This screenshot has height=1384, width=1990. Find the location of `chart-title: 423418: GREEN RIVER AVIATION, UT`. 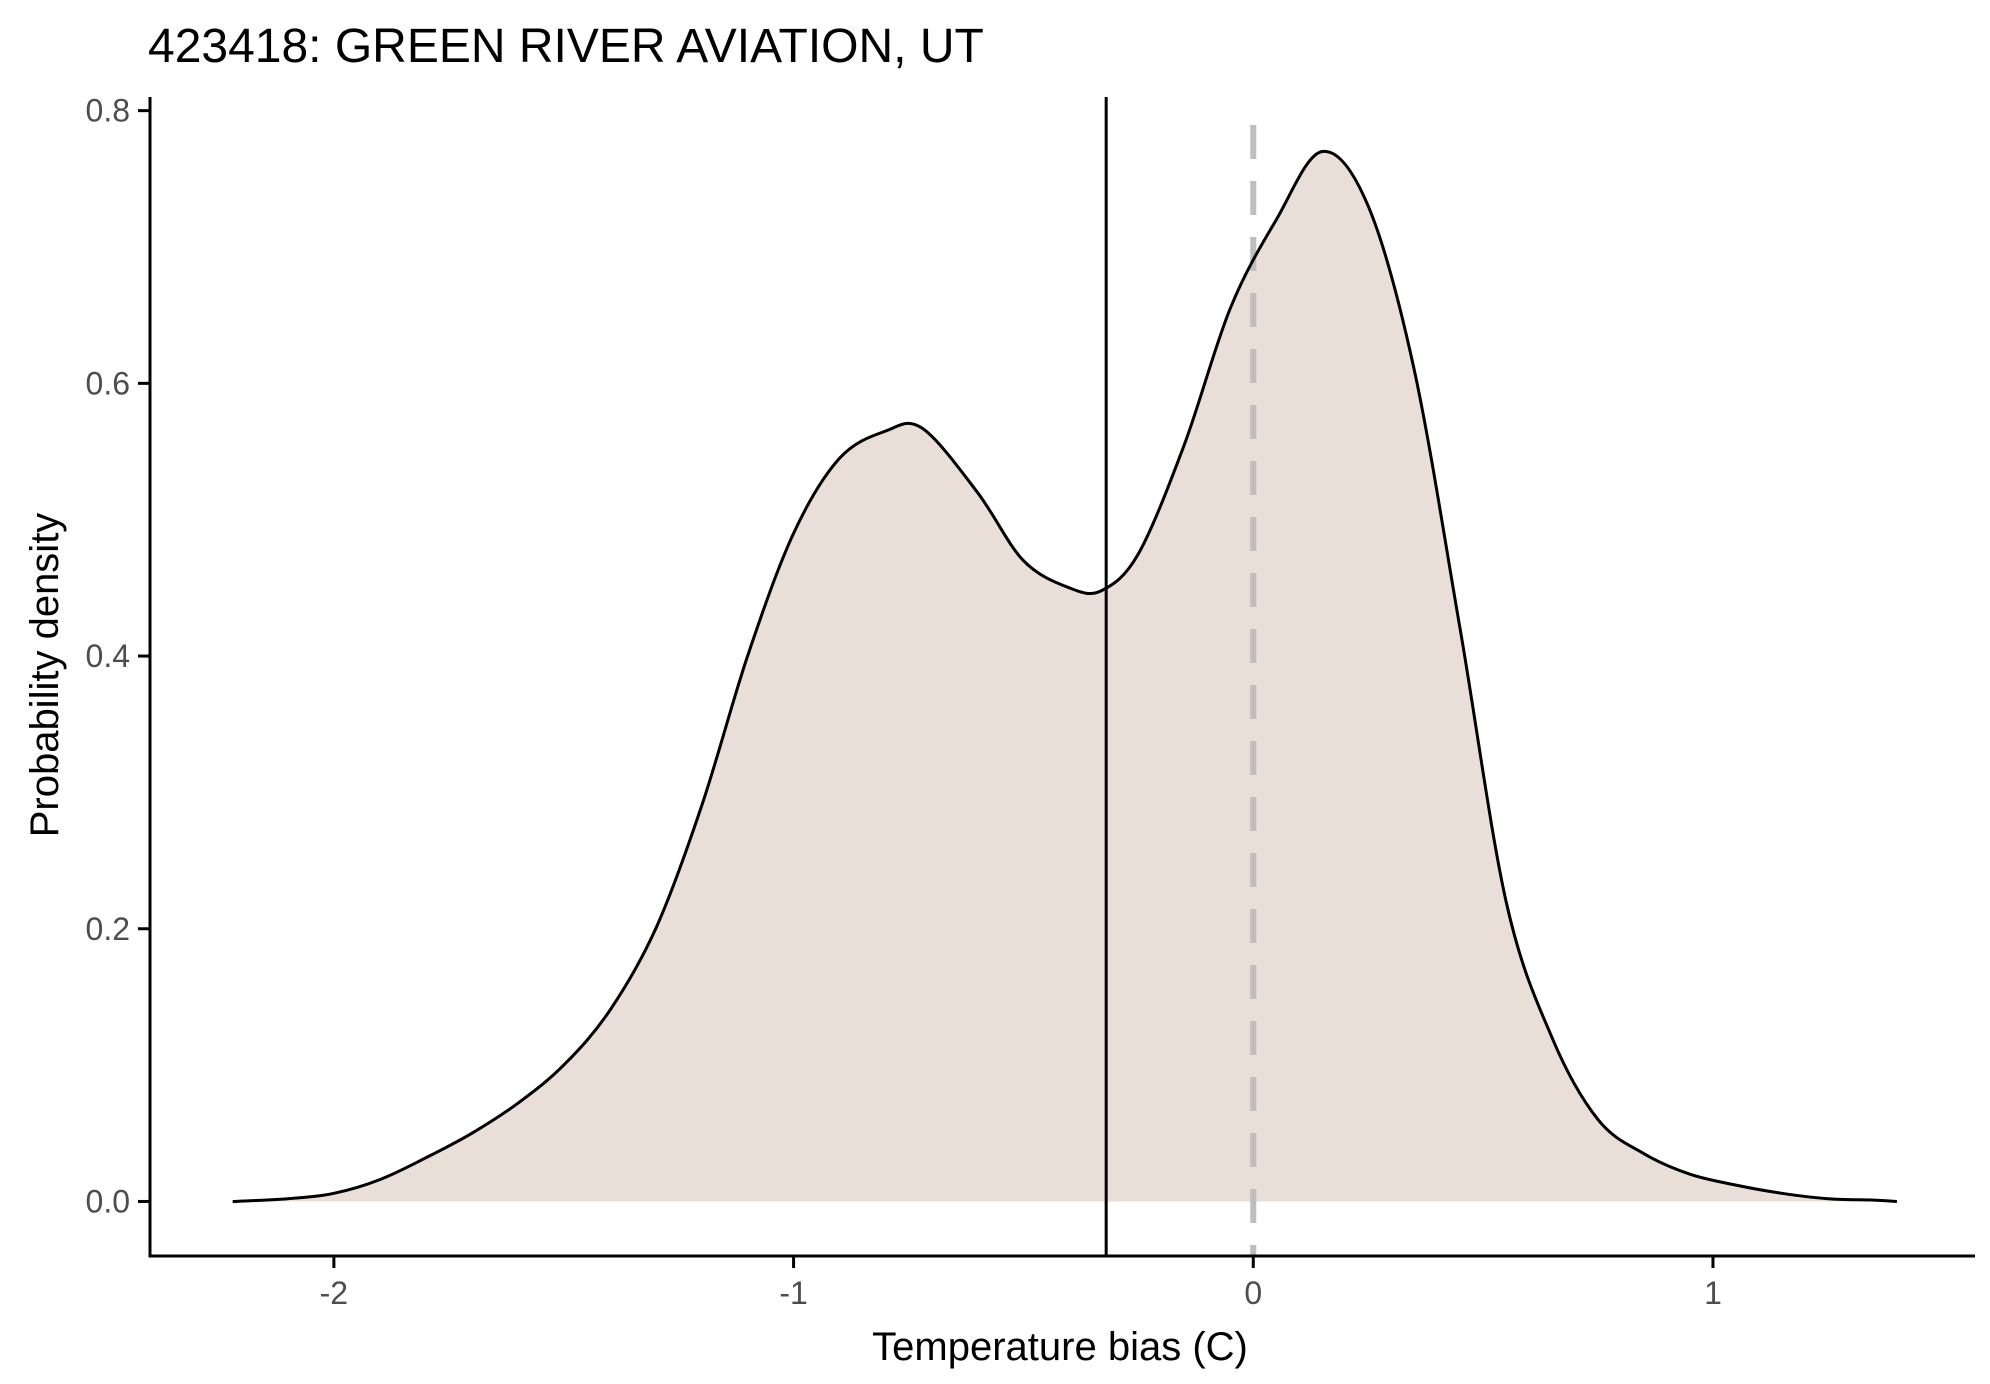

chart-title: 423418: GREEN RIVER AVIATION, UT is located at coordinates (566, 46).